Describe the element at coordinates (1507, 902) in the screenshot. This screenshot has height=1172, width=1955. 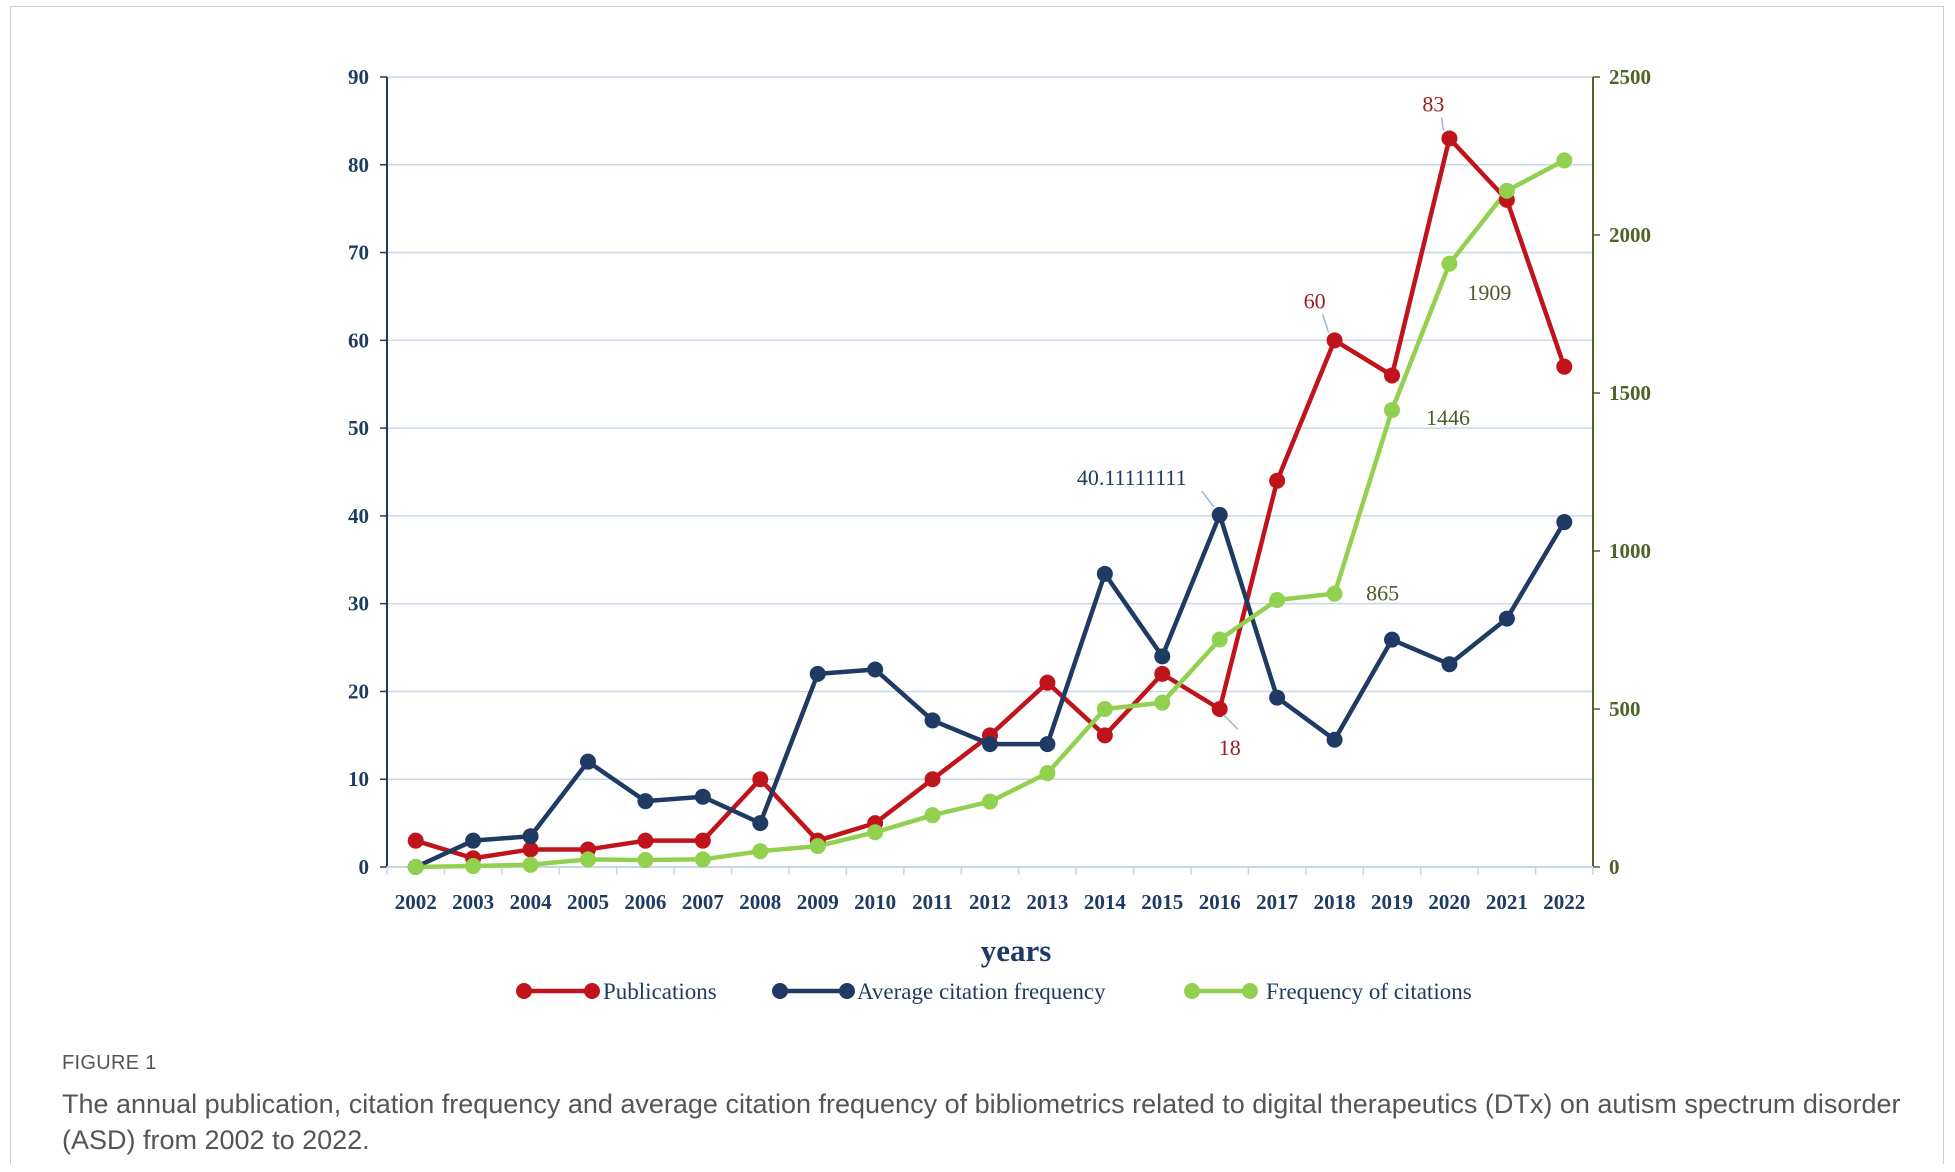
I see `x-tick-label: 2021` at that location.